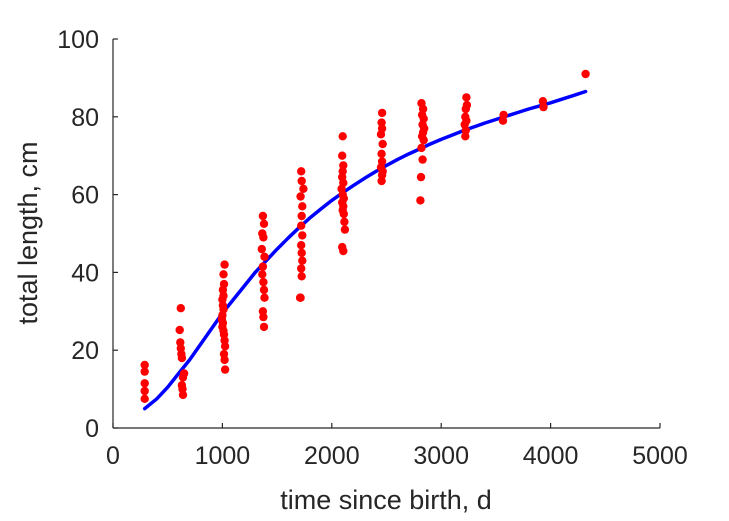 This screenshot has height=521, width=729. I want to click on x-axis, so click(386, 426).